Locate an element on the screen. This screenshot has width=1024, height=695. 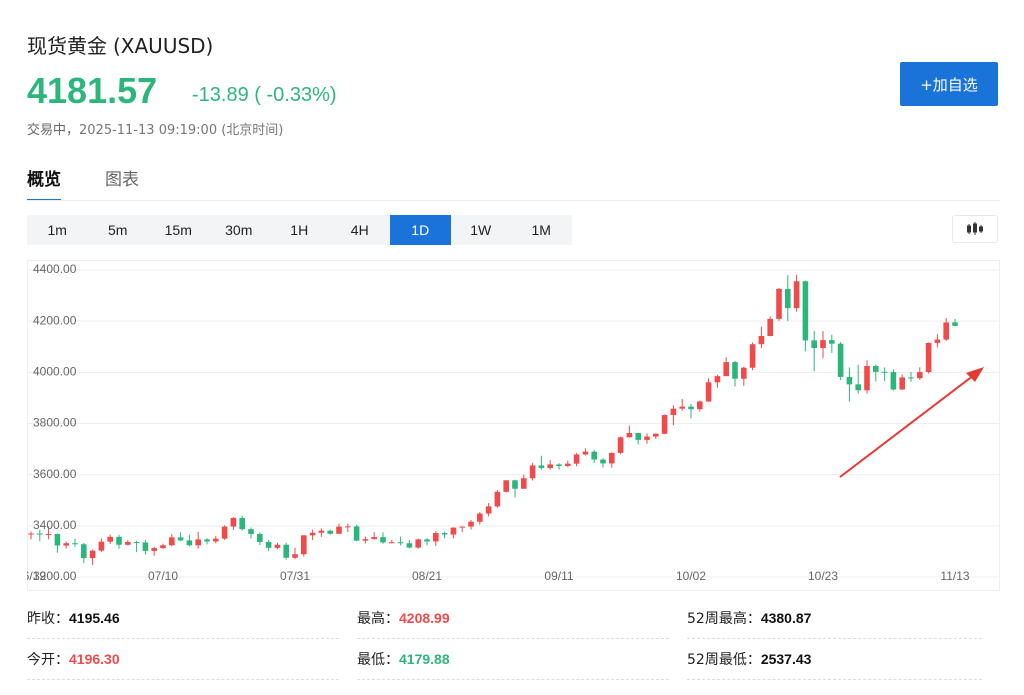
header-title: 现货黄金 (XAUUSD) is located at coordinates (123, 44).